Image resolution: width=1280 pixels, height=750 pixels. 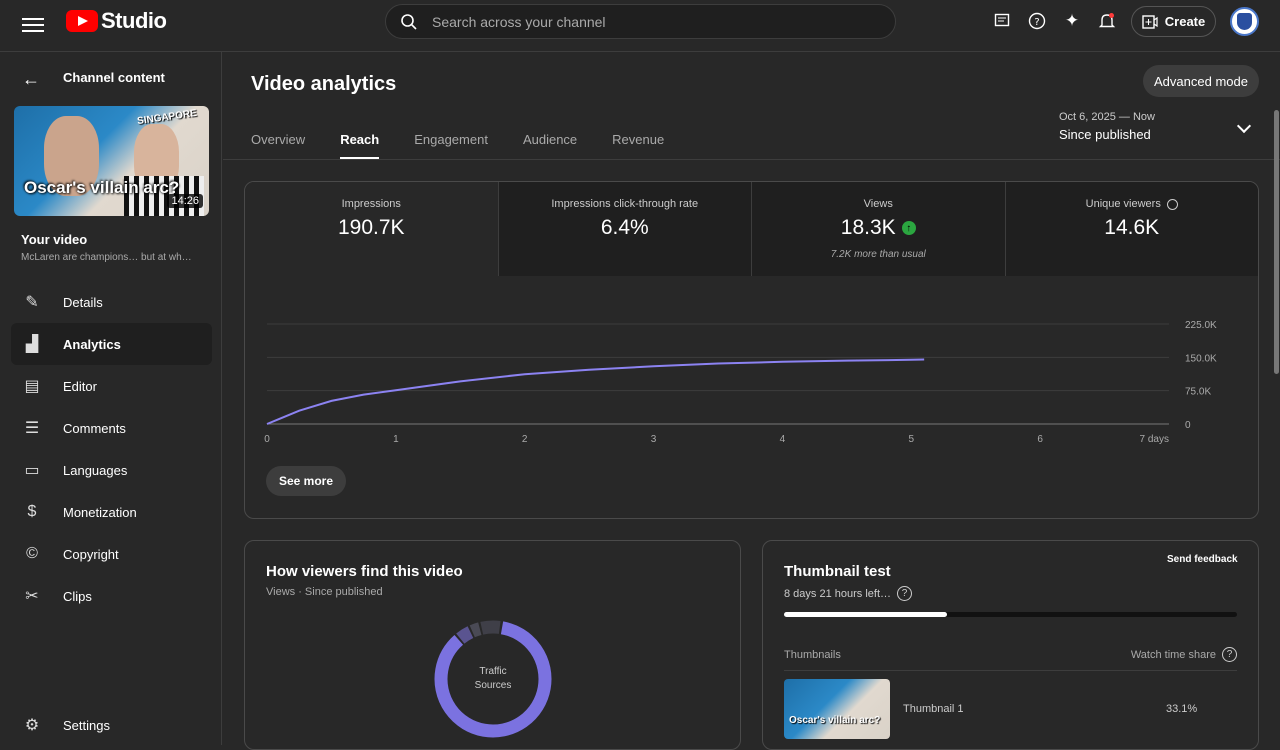 What do you see at coordinates (848, 593) in the screenshot?
I see `time-left-row: 8 days 21 hours left…?` at bounding box center [848, 593].